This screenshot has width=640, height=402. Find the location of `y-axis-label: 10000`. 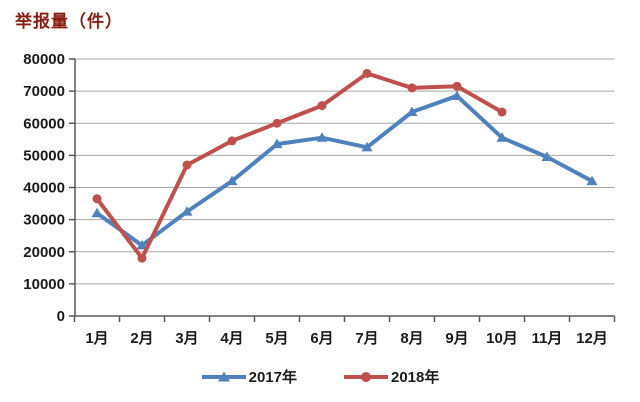

y-axis-label: 10000 is located at coordinates (44, 284).